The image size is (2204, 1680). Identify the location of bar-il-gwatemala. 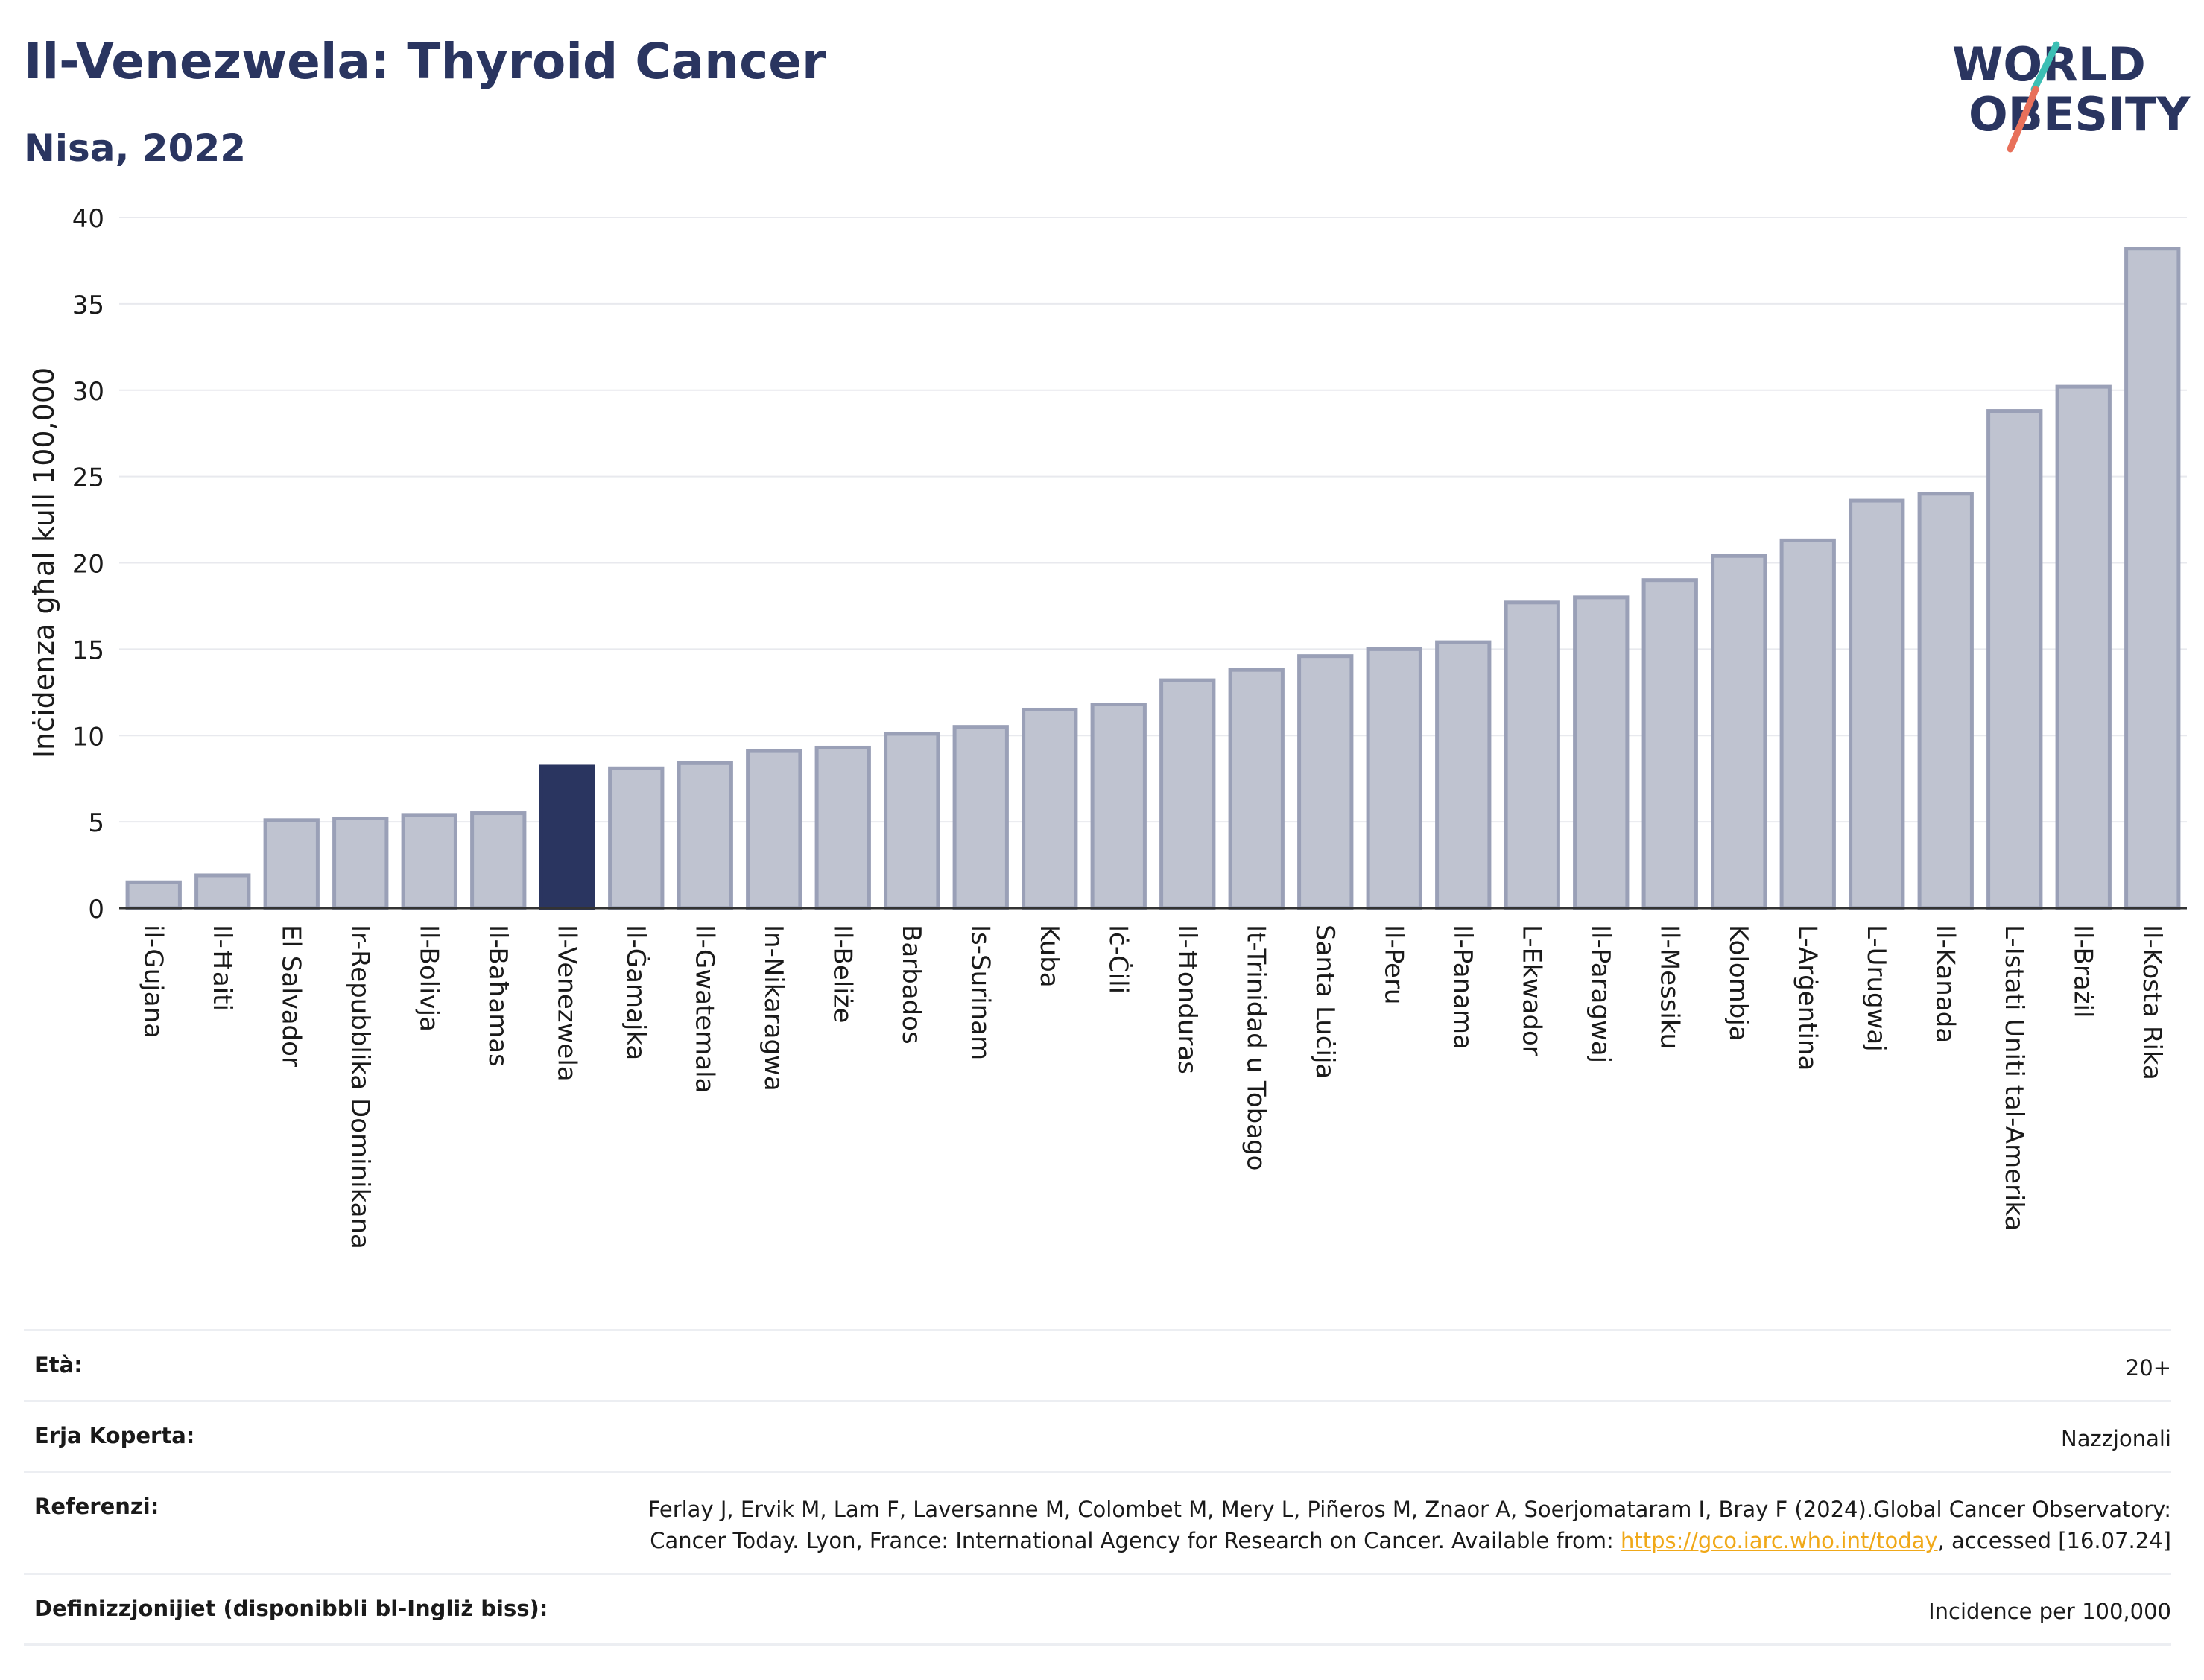
(705, 835).